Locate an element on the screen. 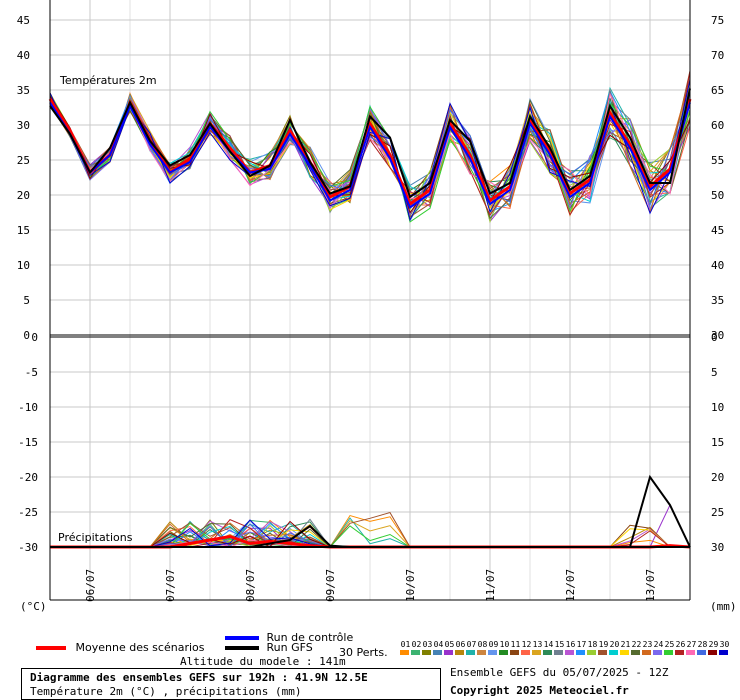  x-tick-label: 11/07 is located at coordinates (490, 585).